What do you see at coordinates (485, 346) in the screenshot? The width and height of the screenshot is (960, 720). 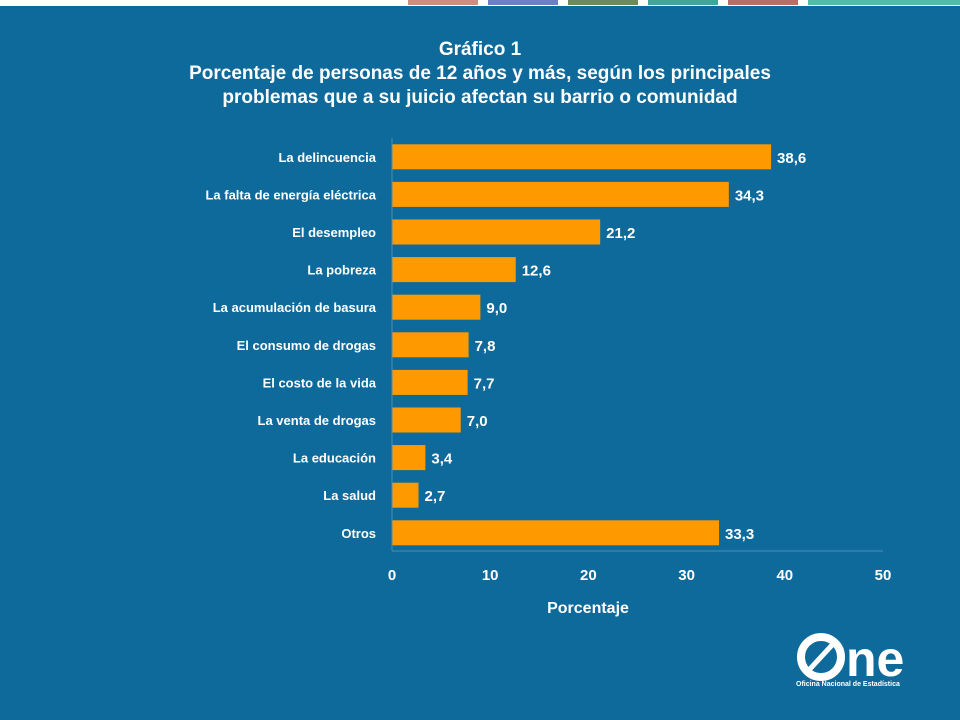 I see `value-label: 7,8` at bounding box center [485, 346].